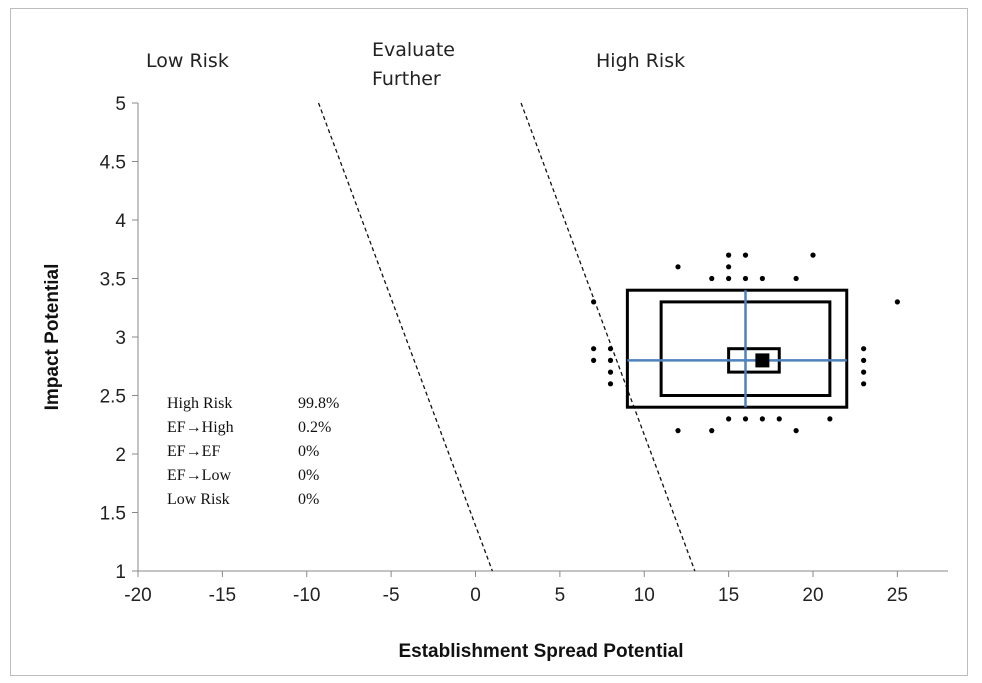  What do you see at coordinates (897, 595) in the screenshot?
I see `x-tick-label: 25` at bounding box center [897, 595].